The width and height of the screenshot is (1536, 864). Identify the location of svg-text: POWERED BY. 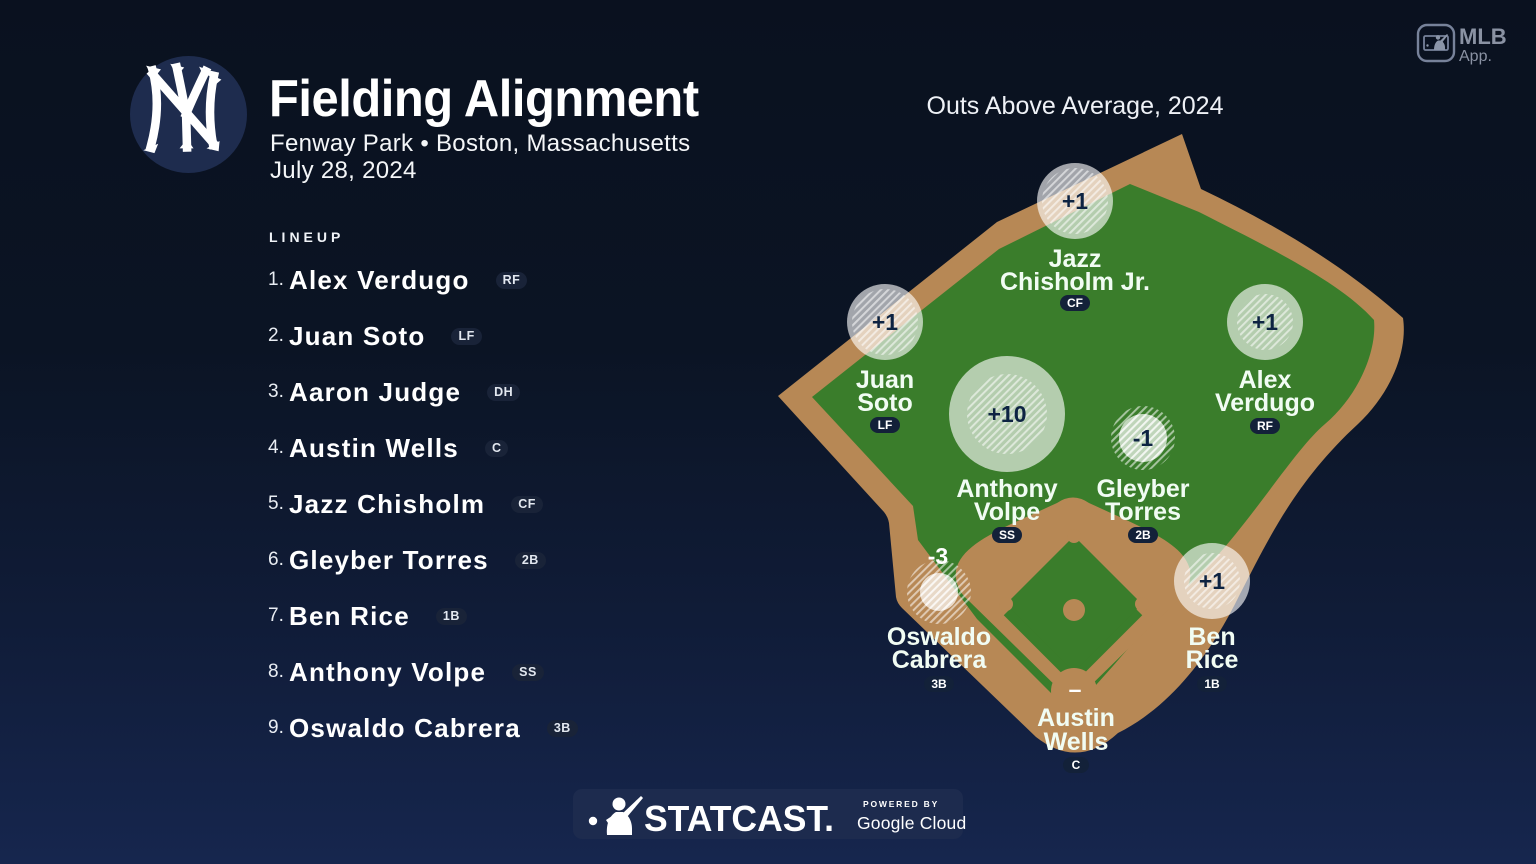
(901, 804).